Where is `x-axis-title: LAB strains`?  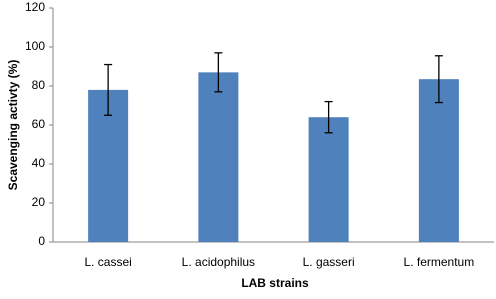 x-axis-title: LAB strains is located at coordinates (275, 283).